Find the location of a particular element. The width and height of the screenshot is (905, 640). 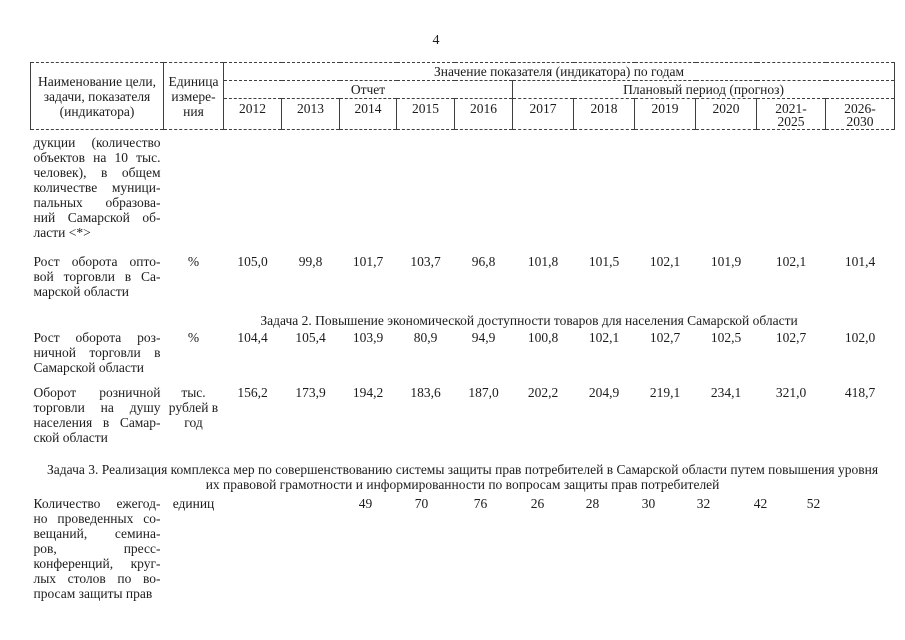

value-cell: 101,8 is located at coordinates (543, 261).